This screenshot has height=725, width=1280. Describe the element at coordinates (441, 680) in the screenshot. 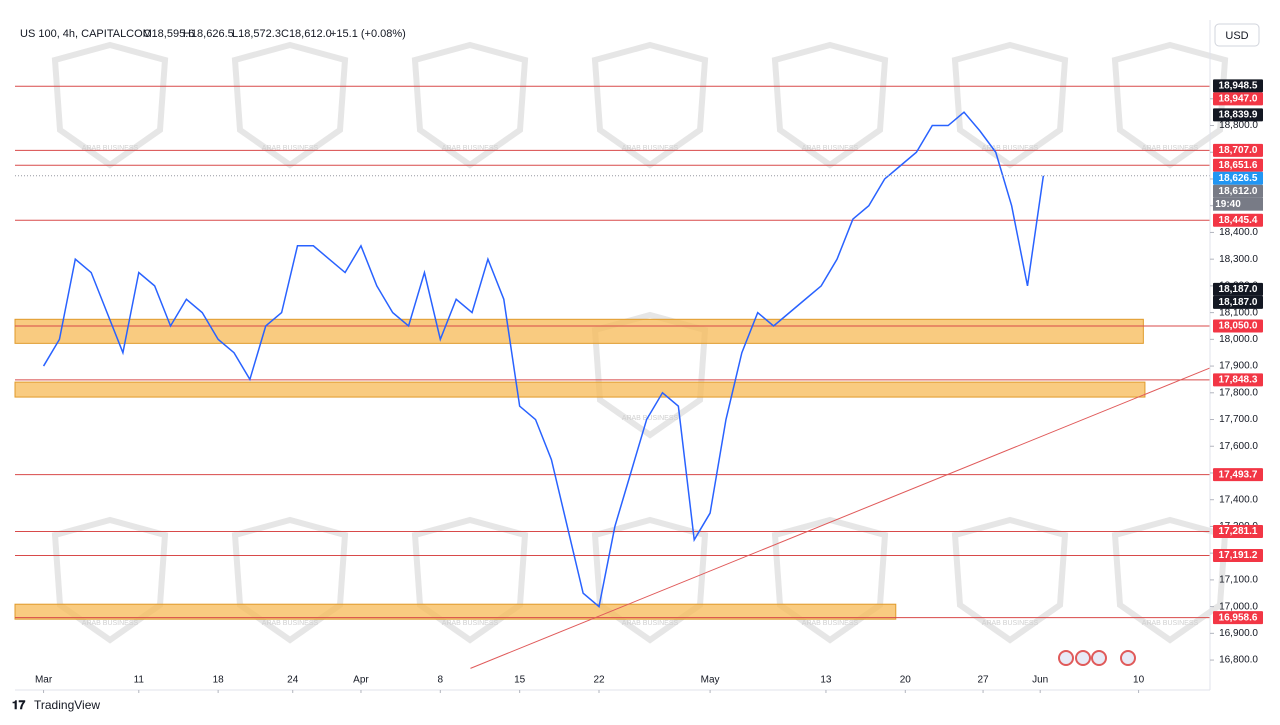

I see `x-tick-label: 8` at that location.